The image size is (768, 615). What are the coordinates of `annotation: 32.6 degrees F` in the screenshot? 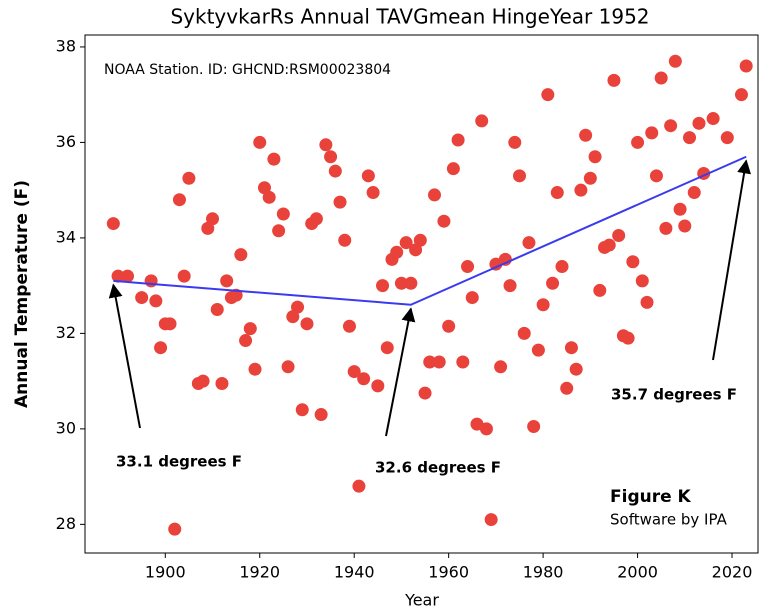 It's located at (438, 468).